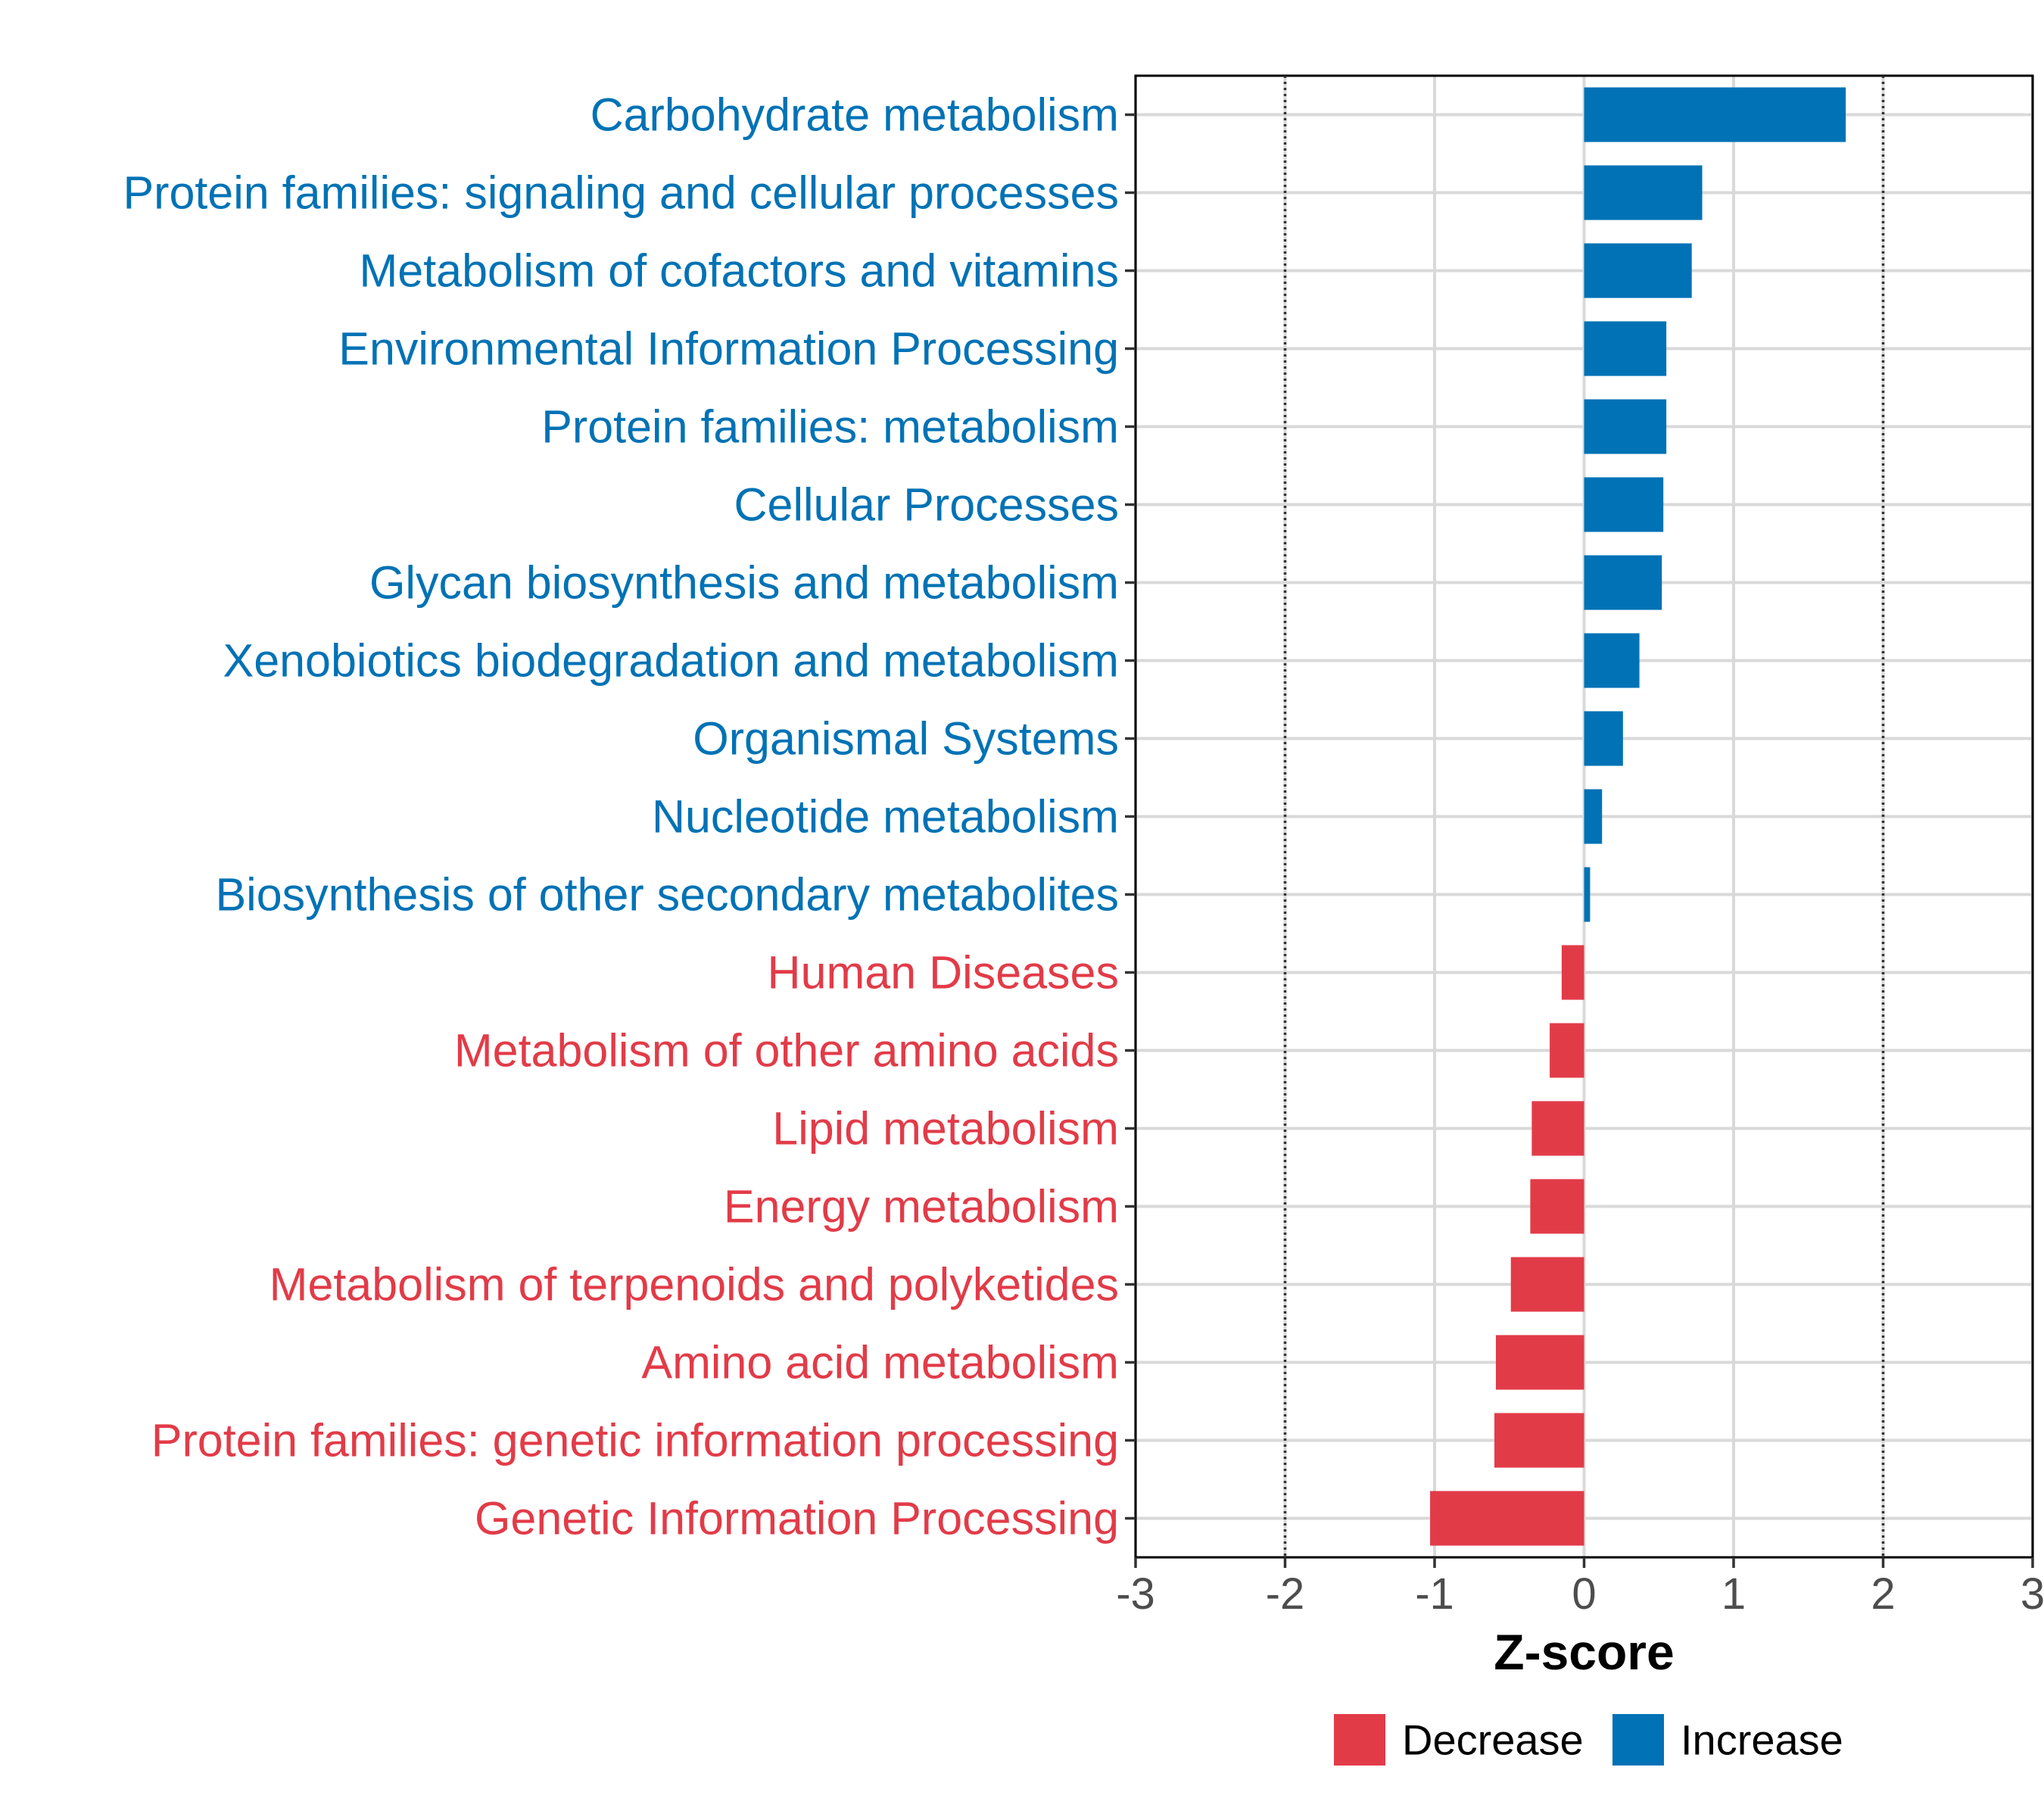 The height and width of the screenshot is (1817, 2044). What do you see at coordinates (830, 427) in the screenshot?
I see `category-label: Protein families: metabolism` at bounding box center [830, 427].